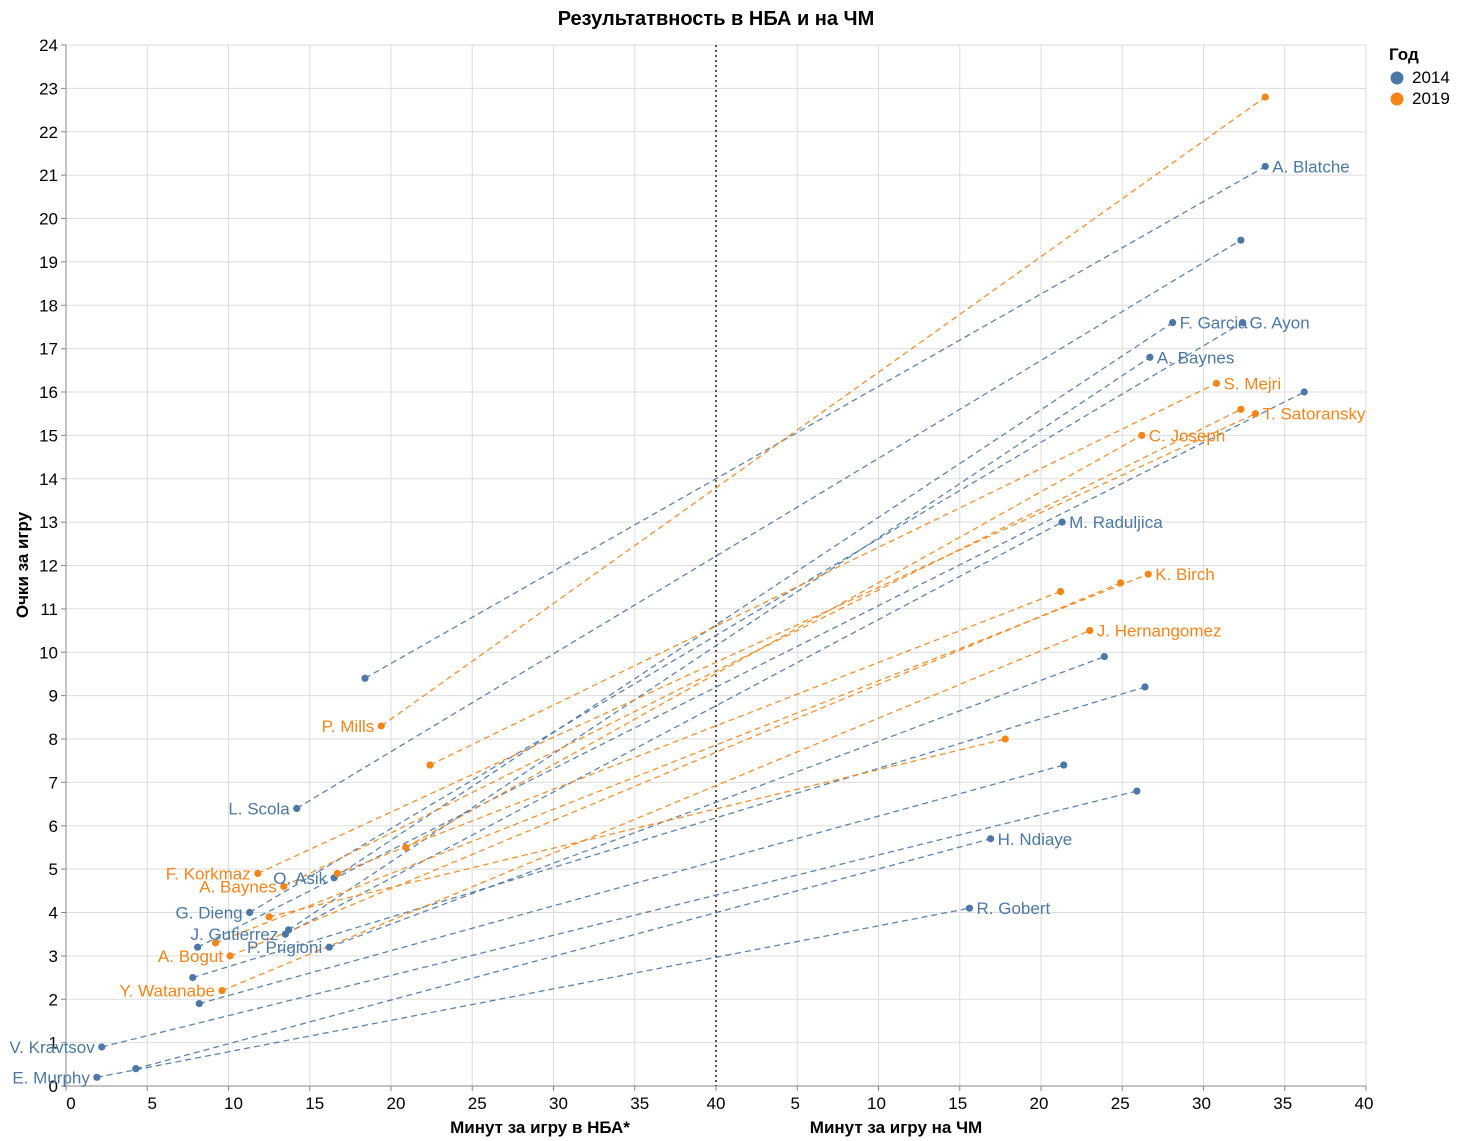 The height and width of the screenshot is (1141, 1460). I want to click on y-tick-label: 12, so click(48, 566).